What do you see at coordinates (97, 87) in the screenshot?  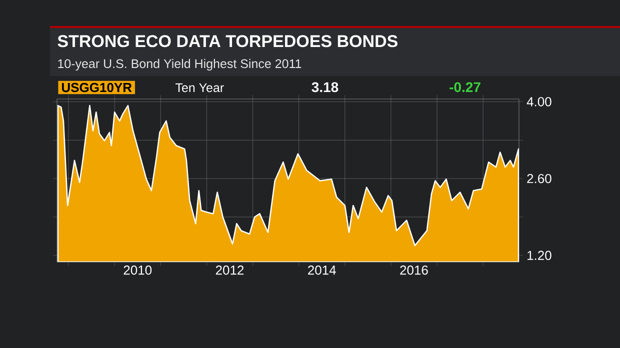 I see `text: USGG10YR` at bounding box center [97, 87].